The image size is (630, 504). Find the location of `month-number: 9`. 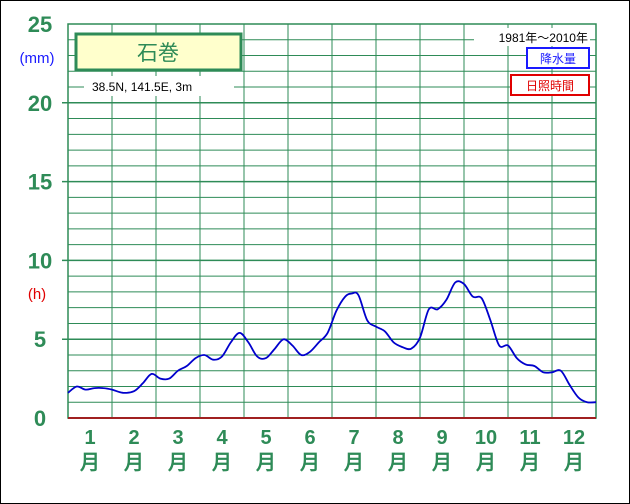

month-number: 9 is located at coordinates (441, 438).